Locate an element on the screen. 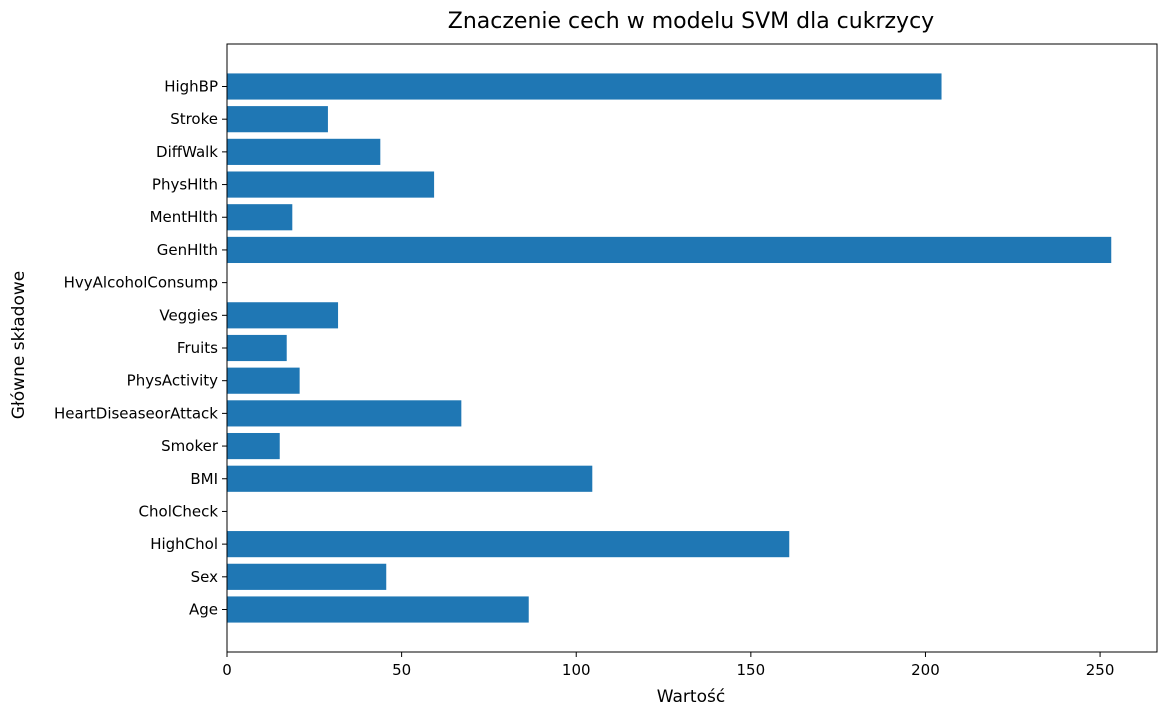 The width and height of the screenshot is (1166, 715). x-tick-label: 250 is located at coordinates (1100, 670).